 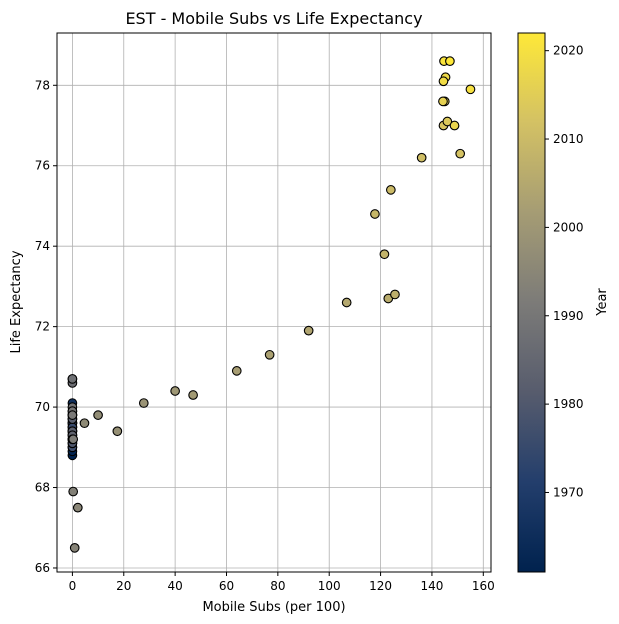 I want to click on x-tick-label: 80, so click(x=277, y=586).